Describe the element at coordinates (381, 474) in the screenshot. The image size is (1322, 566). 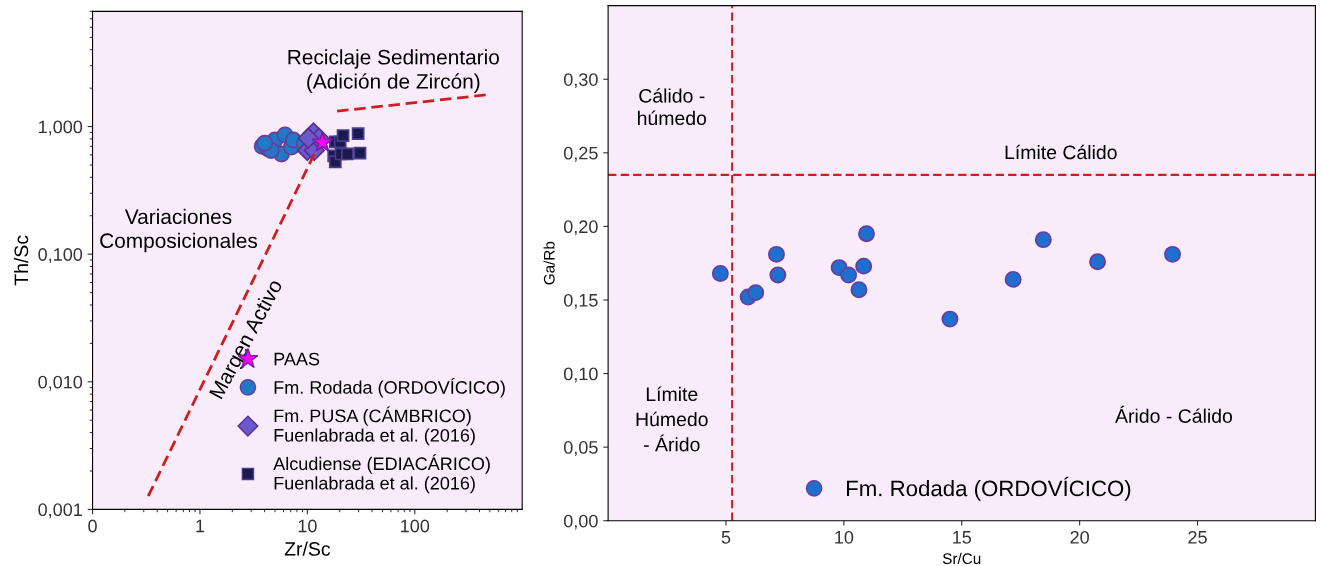
I see `legend-label: Alcudiense (EDIACÁRICO) Fuenlabrada et al. (2016)` at that location.